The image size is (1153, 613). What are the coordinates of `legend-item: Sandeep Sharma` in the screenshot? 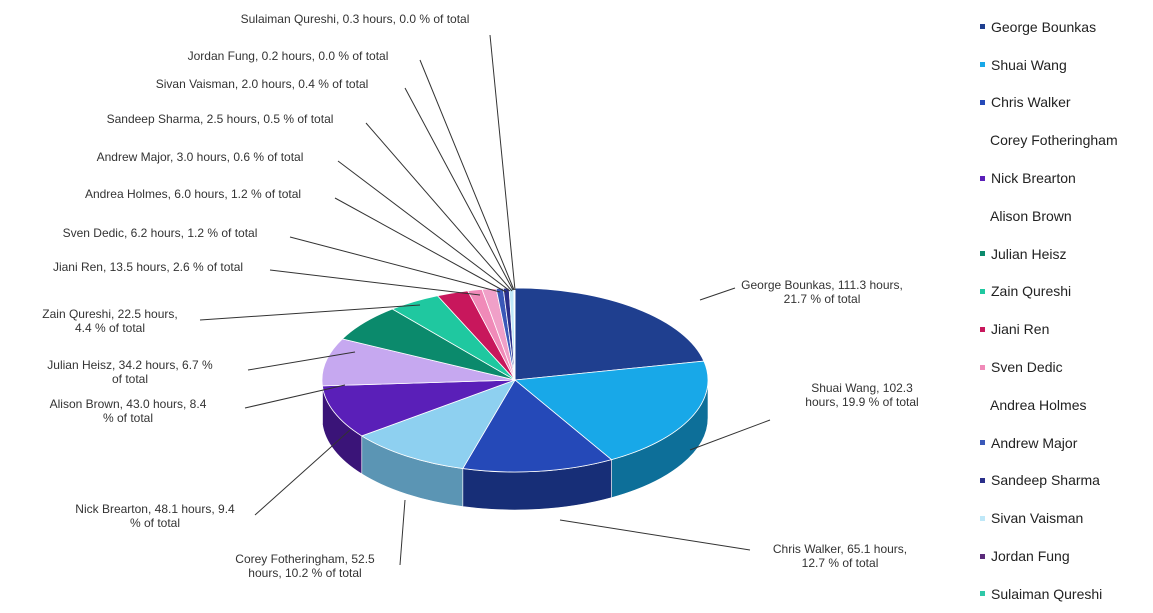 It's located at (1049, 481).